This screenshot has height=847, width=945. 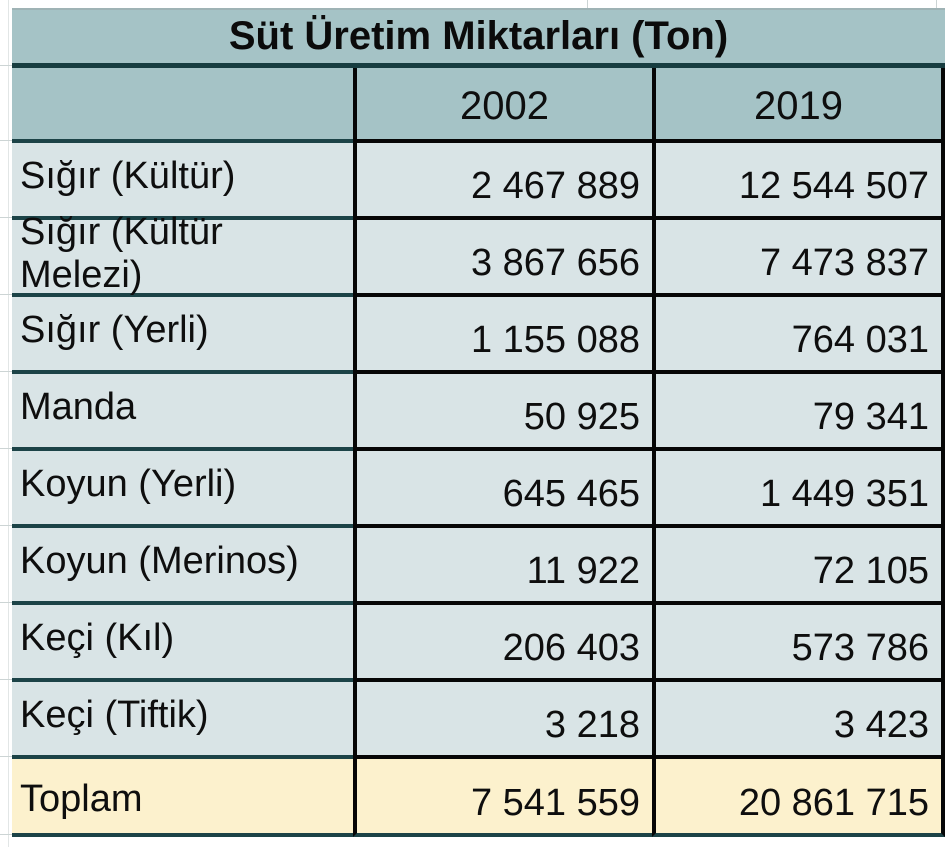 What do you see at coordinates (182, 335) in the screenshot?
I see `row-label-cell: Sığır (Yerli)` at bounding box center [182, 335].